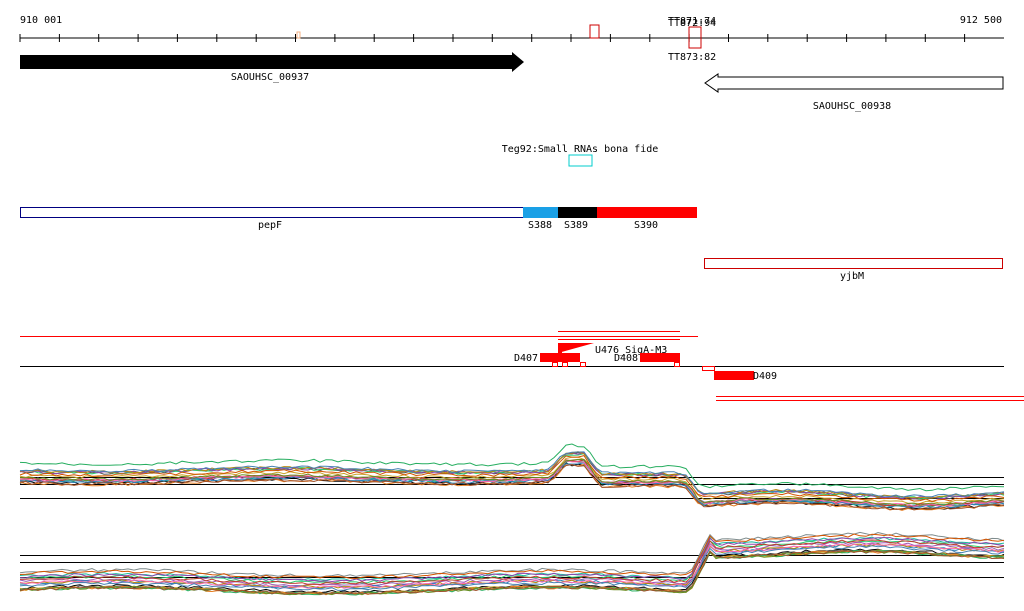 The width and height of the screenshot is (1024, 611). I want to click on gene-track: SAOUHSC_00937 SAOUHSC_00938, so click(512, 82).